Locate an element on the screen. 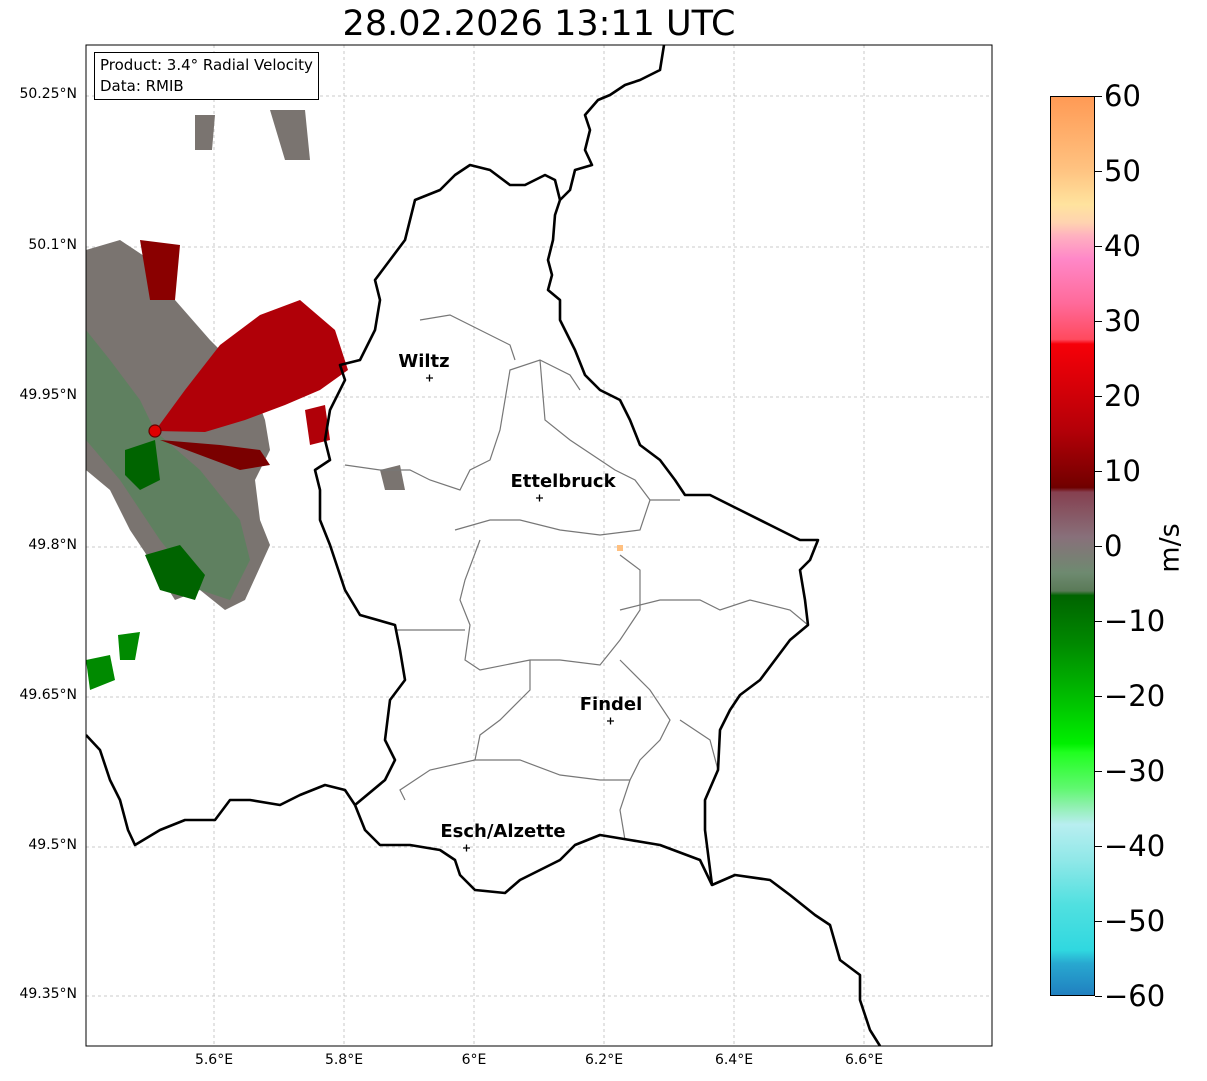 The image size is (1207, 1081). lat-tick: 49.35°N is located at coordinates (48, 994).